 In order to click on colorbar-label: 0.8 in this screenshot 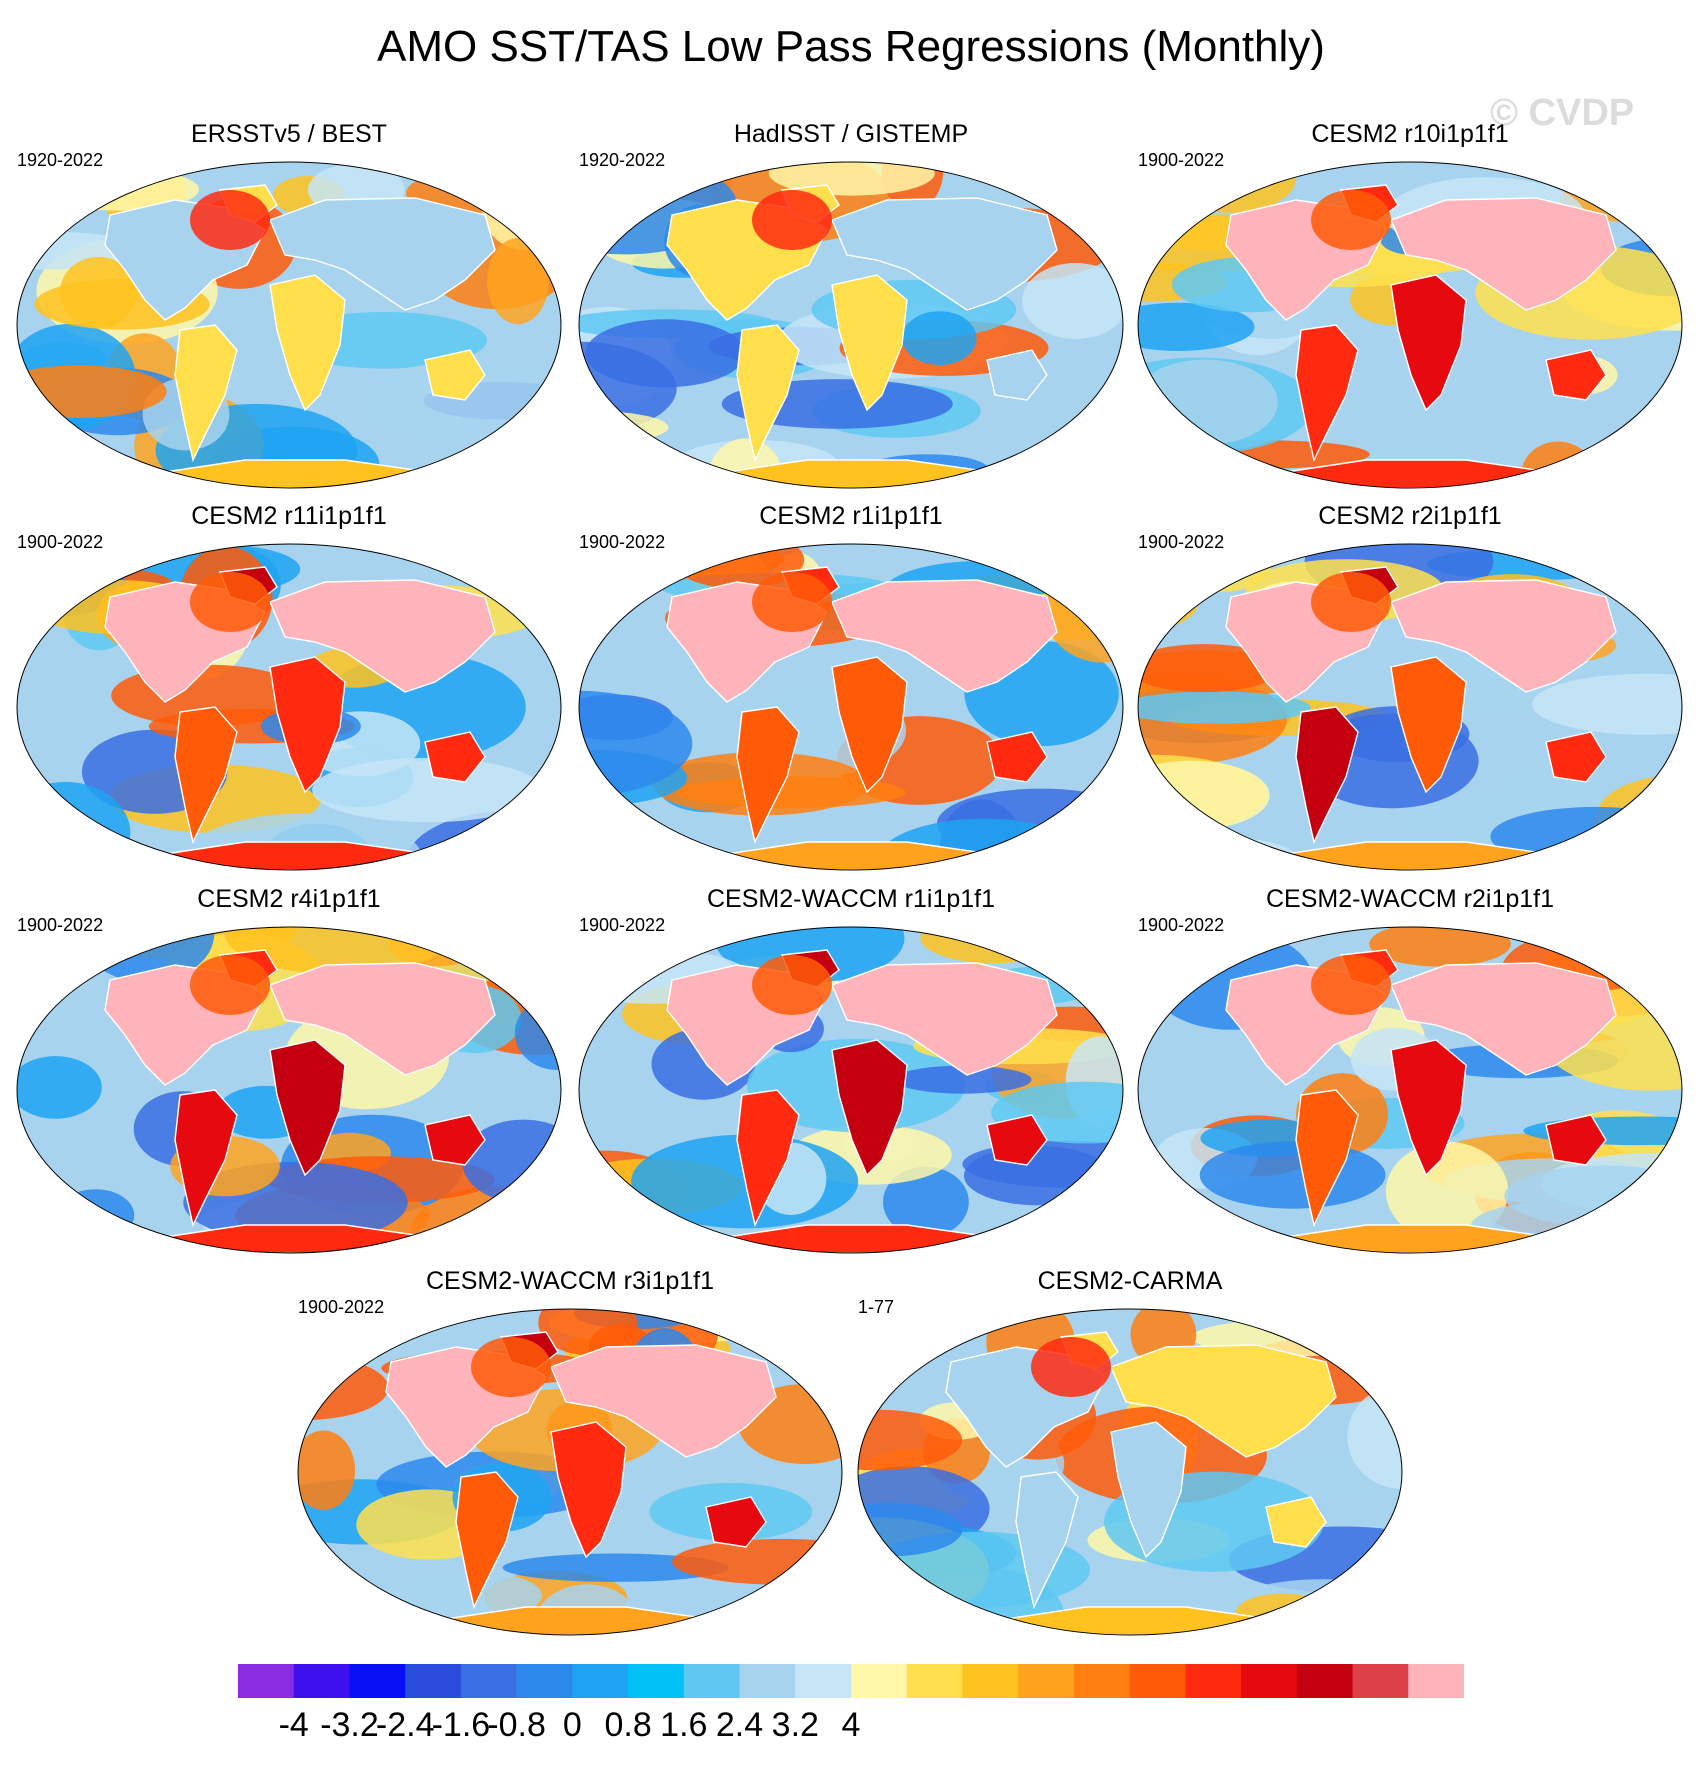, I will do `click(628, 1725)`.